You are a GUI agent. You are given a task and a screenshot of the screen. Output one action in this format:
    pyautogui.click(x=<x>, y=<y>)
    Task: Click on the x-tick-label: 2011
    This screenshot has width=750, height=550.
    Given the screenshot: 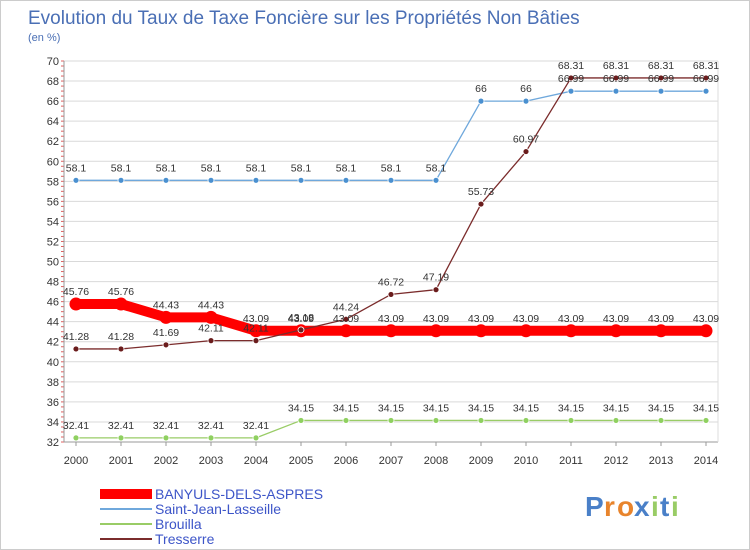 What is the action you would take?
    pyautogui.click(x=571, y=461)
    